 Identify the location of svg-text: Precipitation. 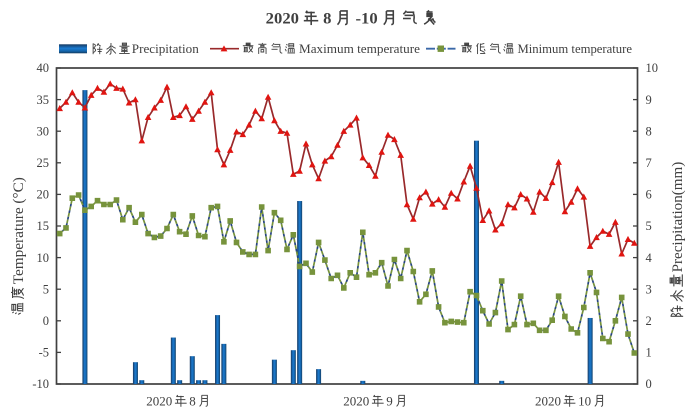
(166, 49).